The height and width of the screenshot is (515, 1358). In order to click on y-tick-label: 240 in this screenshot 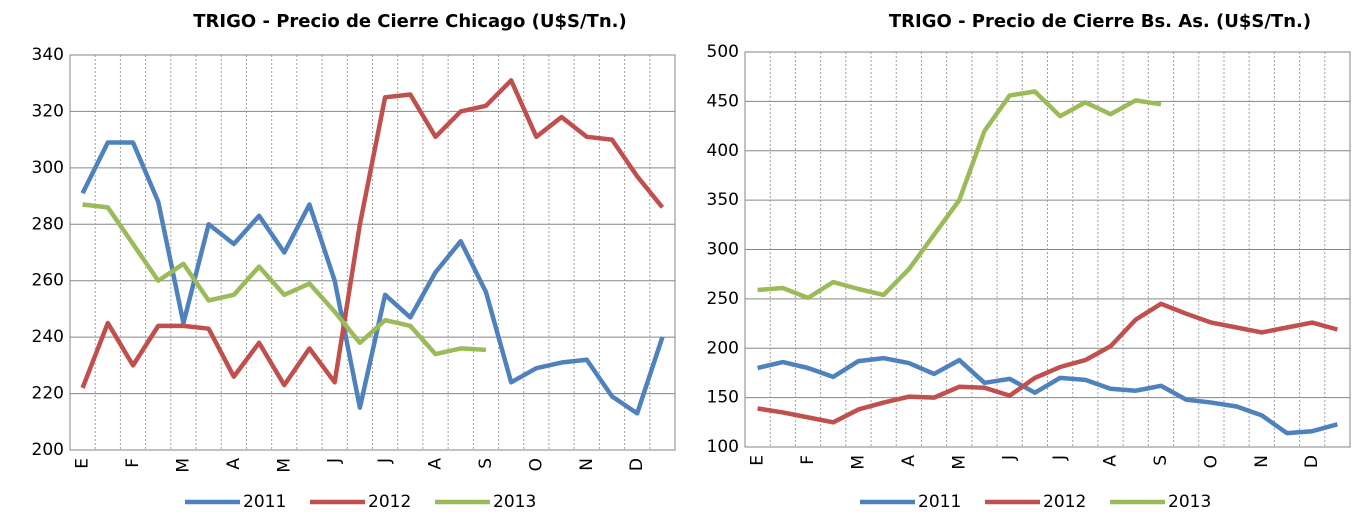, I will do `click(48, 337)`.